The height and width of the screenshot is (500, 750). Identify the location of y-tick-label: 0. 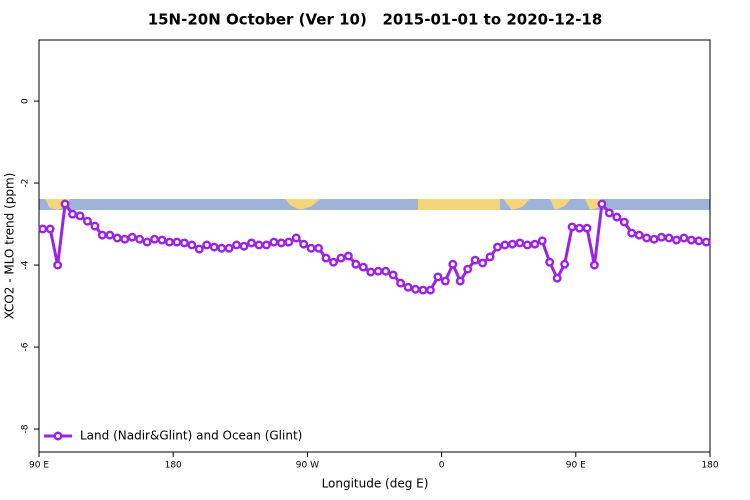
(26, 101).